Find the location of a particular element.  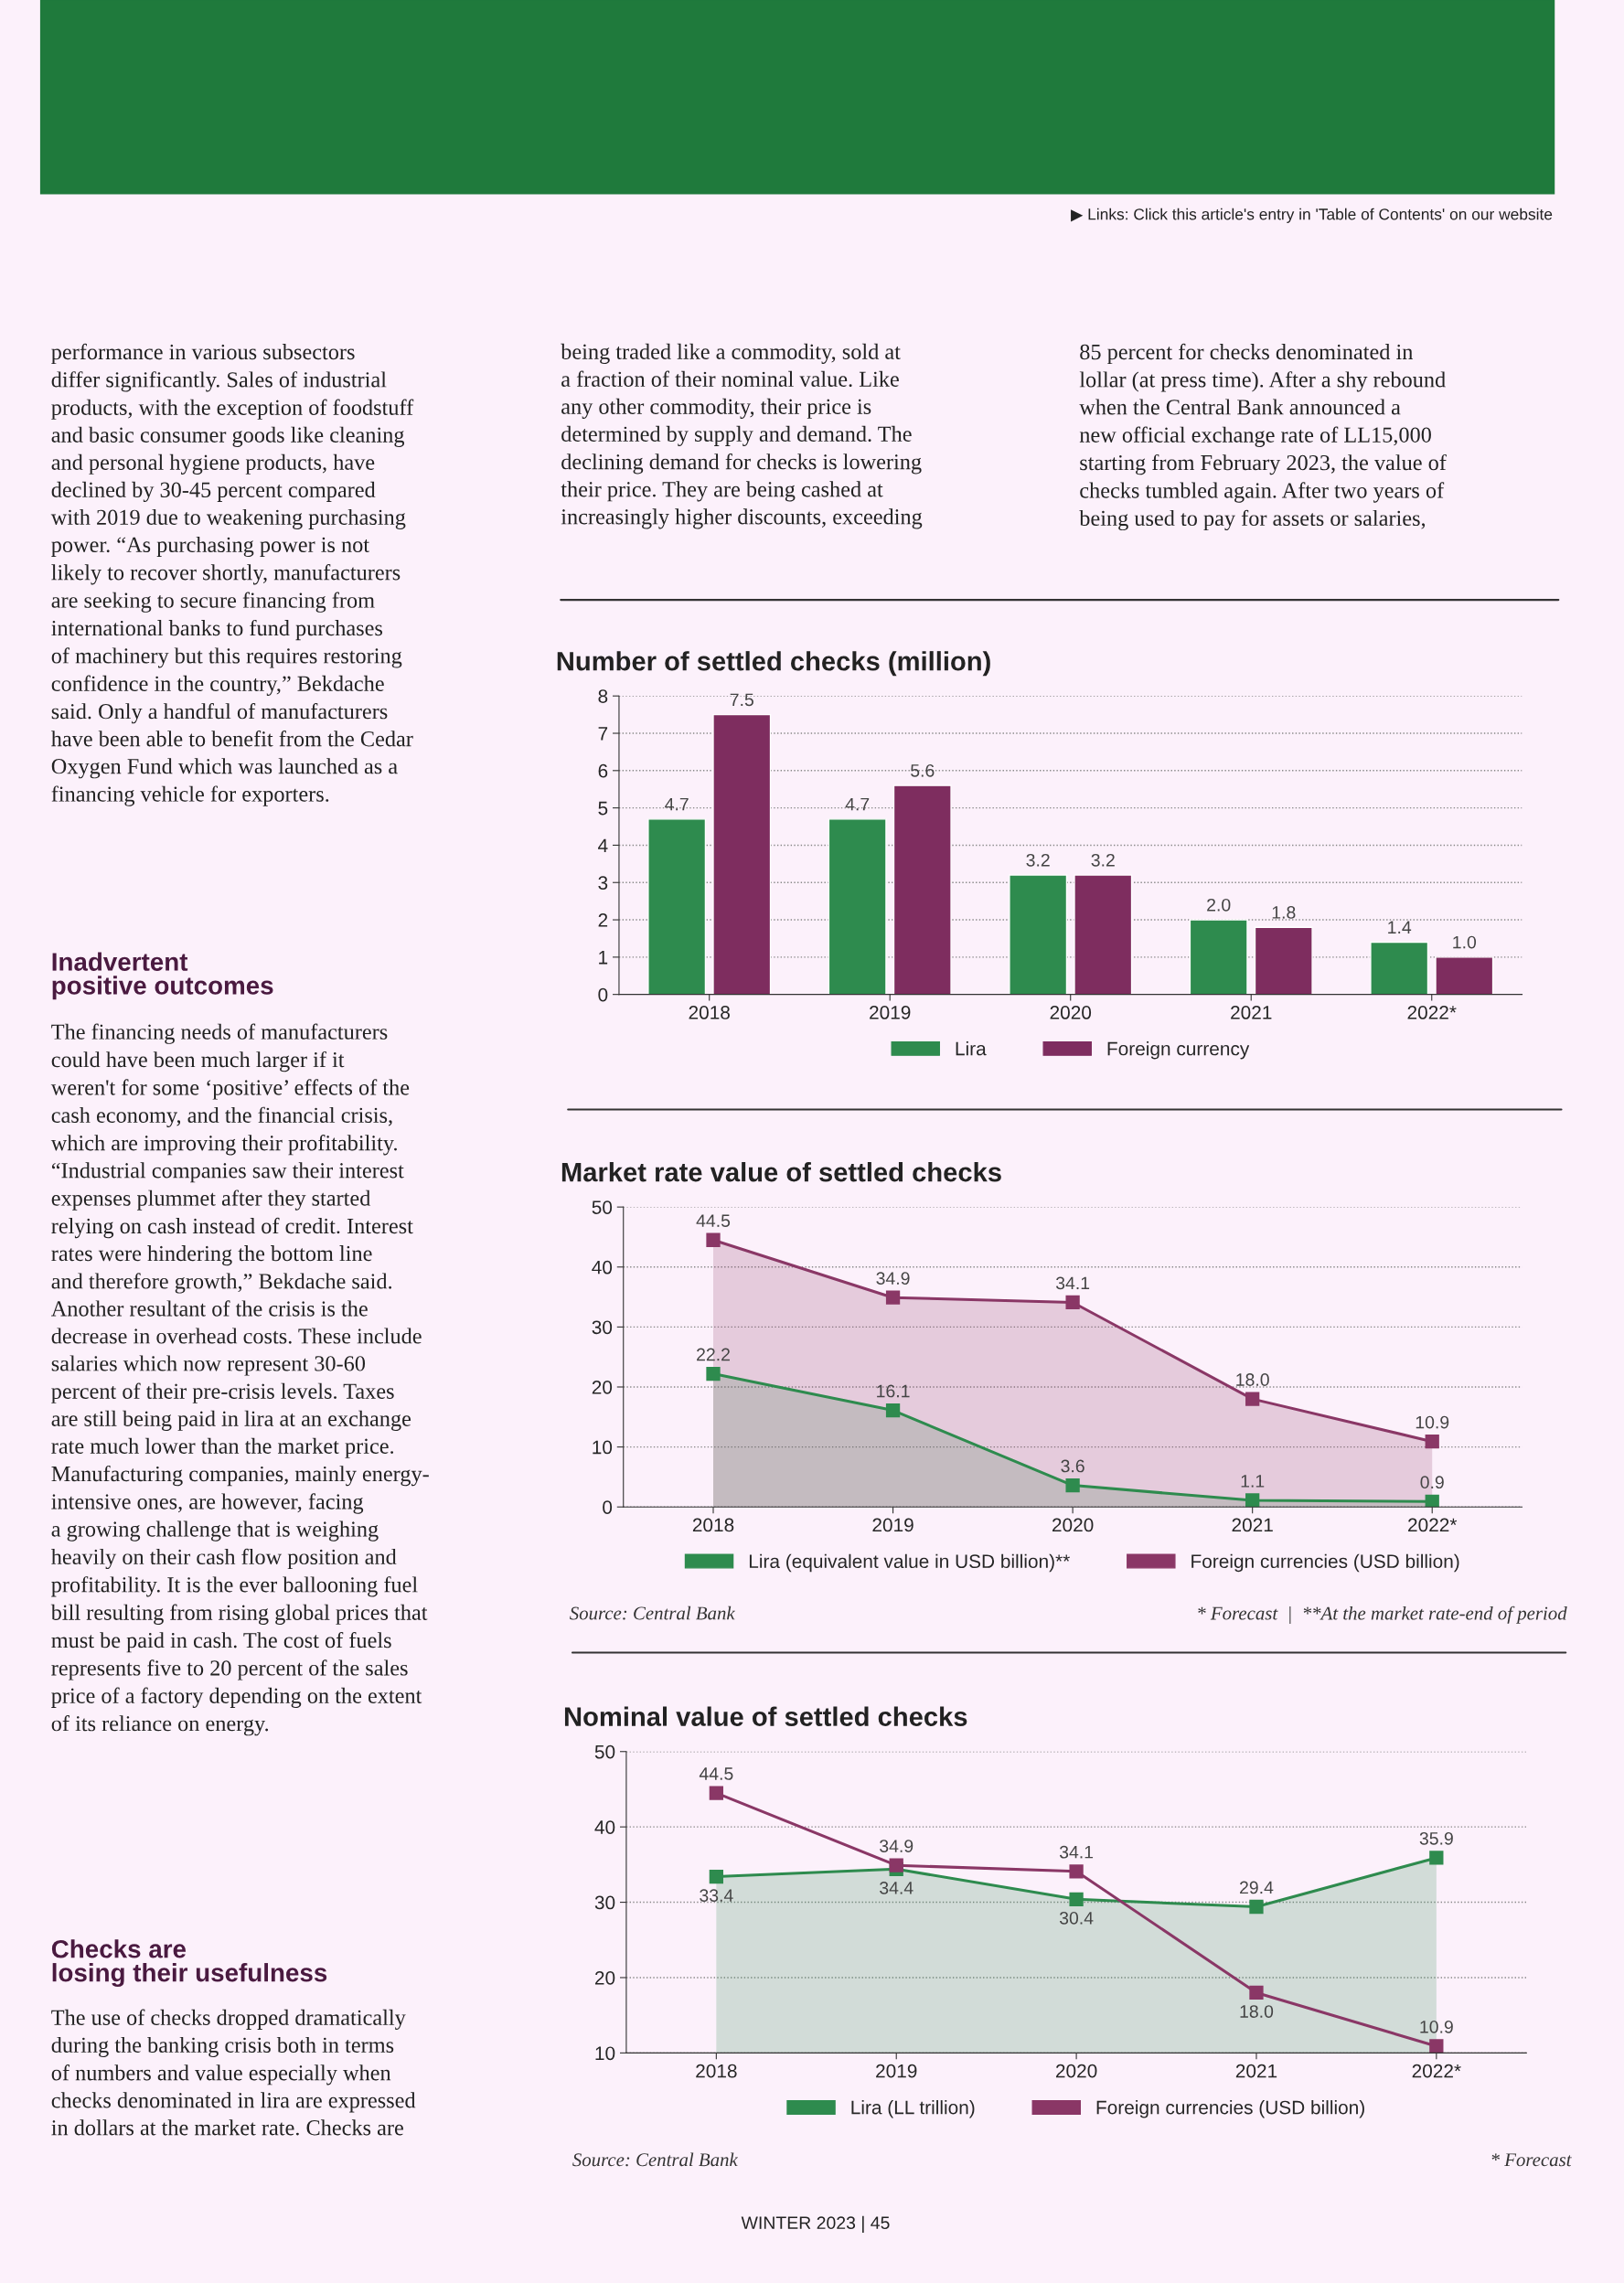

text: ▶ Links: Click this article's entry in 'Table of Contents' on our website is located at coordinates (1312, 215).